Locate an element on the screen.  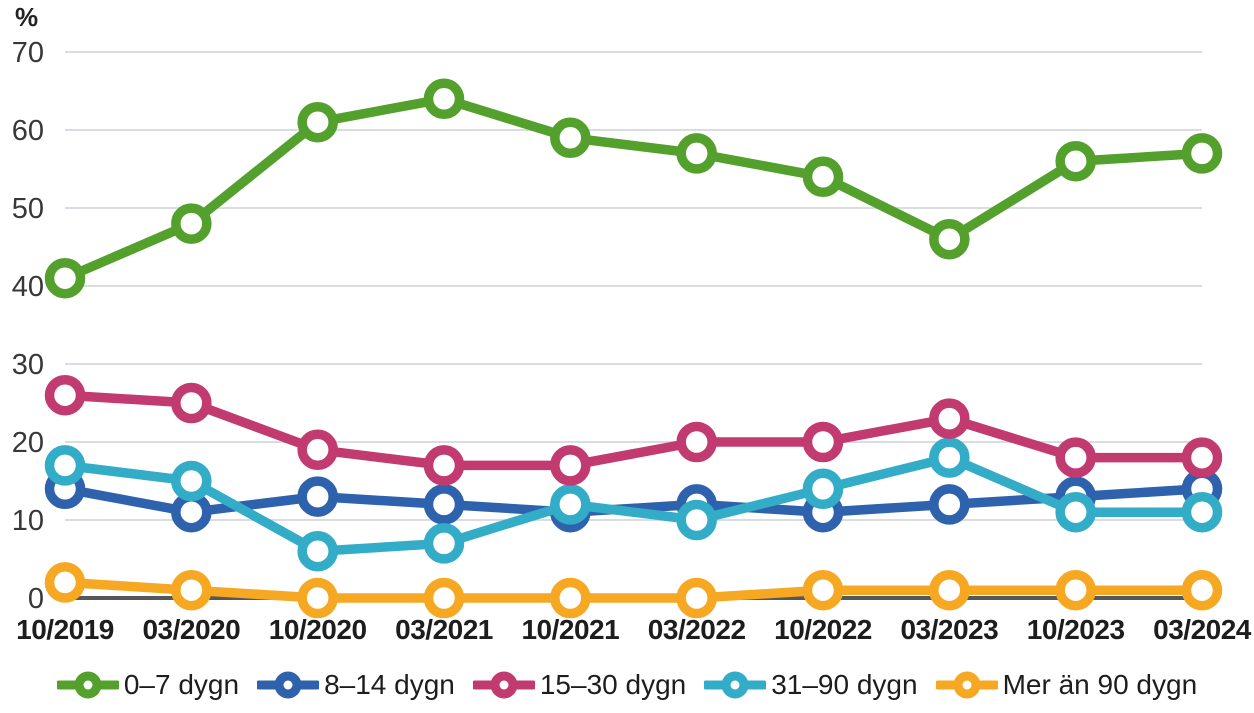
y-tick-label: 60 is located at coordinates (28, 131).